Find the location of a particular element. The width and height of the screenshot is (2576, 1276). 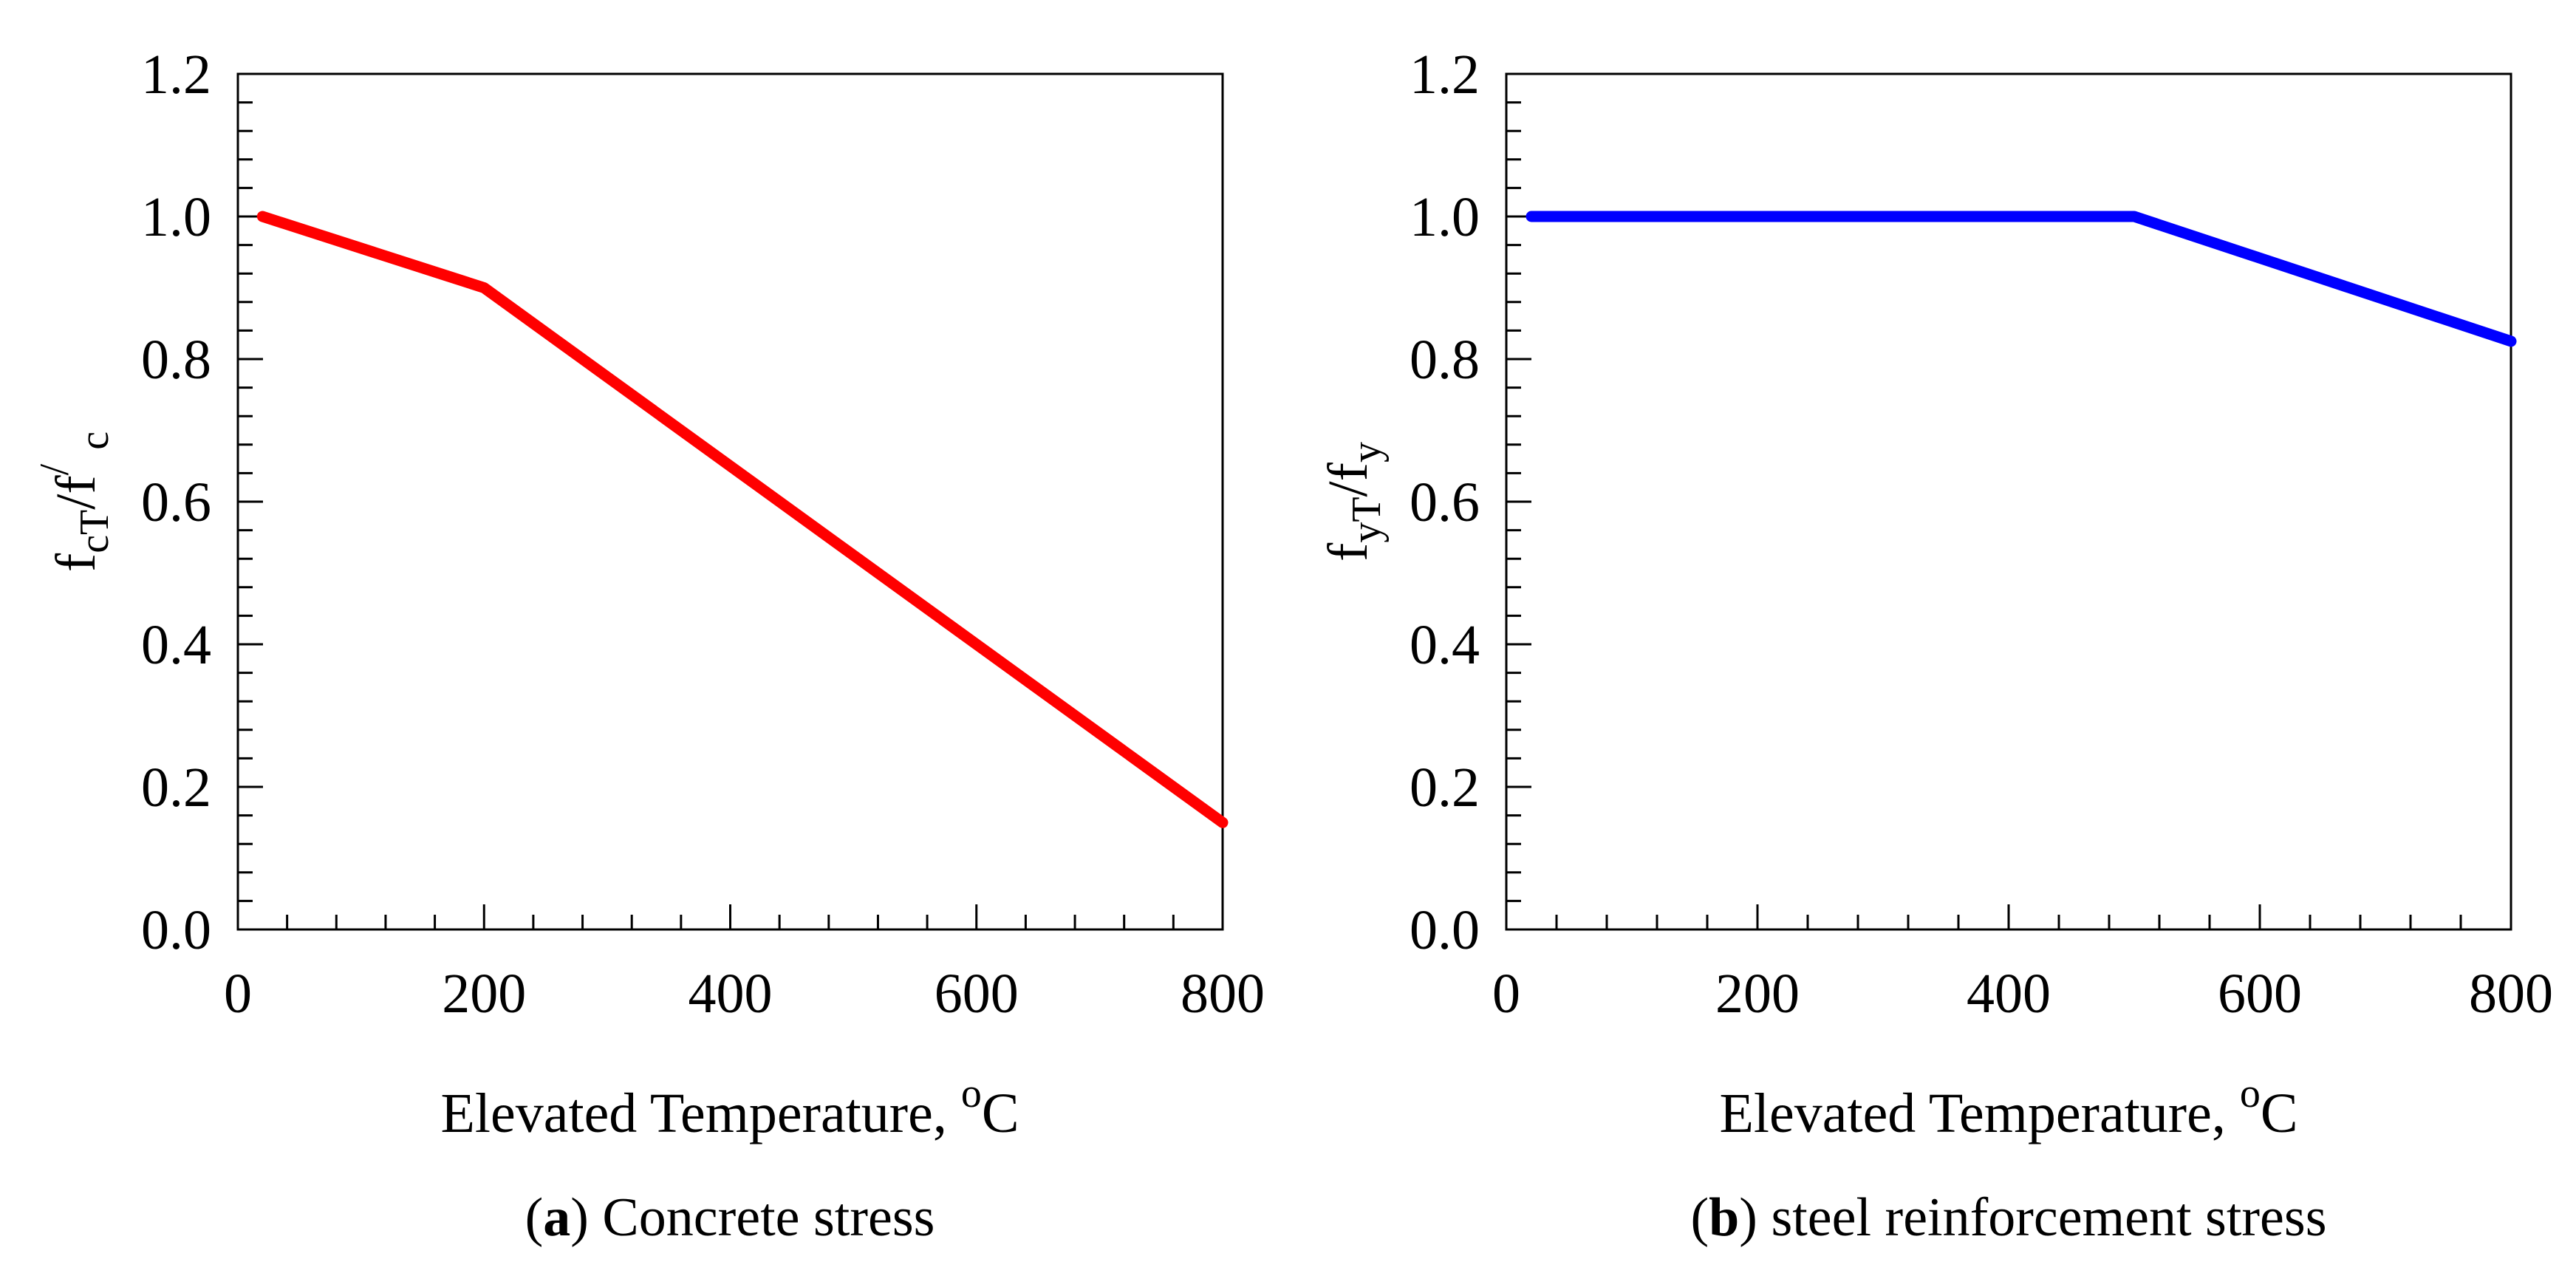

panel-caption: (b) steel reinforcement stress is located at coordinates (2008, 1217).